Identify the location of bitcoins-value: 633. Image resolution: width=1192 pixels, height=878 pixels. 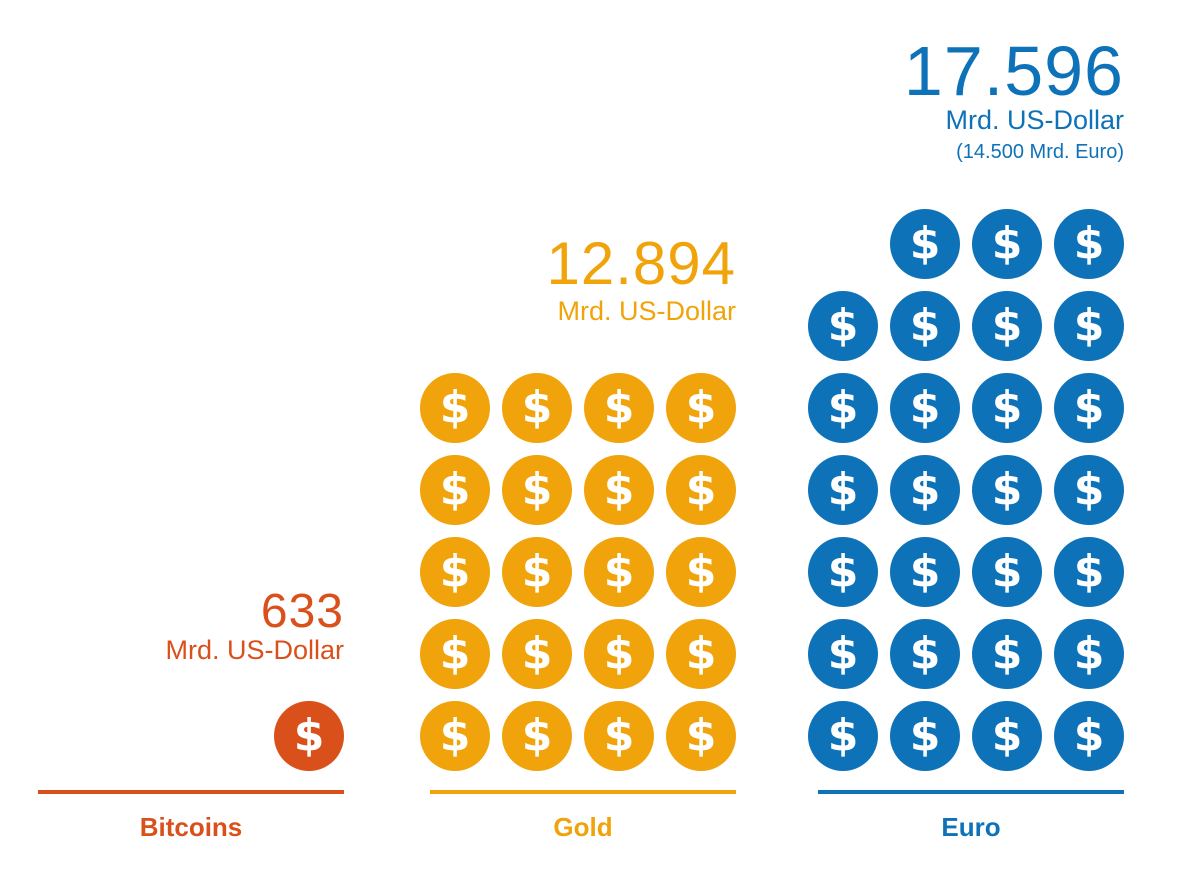
(302, 611).